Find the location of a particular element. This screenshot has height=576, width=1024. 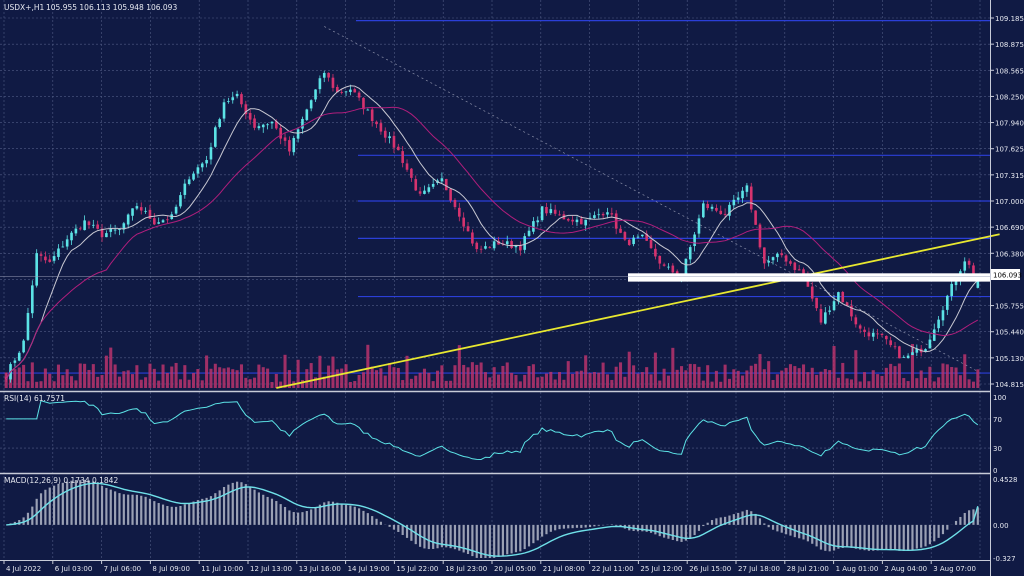

time-tick-label: 7 Jul 06:00 is located at coordinates (123, 569).